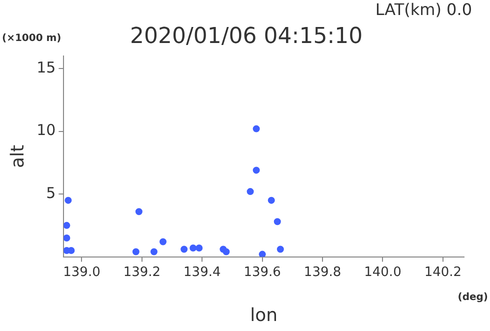 The height and width of the screenshot is (331, 490). I want to click on x-tick-label: 139.0, so click(81, 272).